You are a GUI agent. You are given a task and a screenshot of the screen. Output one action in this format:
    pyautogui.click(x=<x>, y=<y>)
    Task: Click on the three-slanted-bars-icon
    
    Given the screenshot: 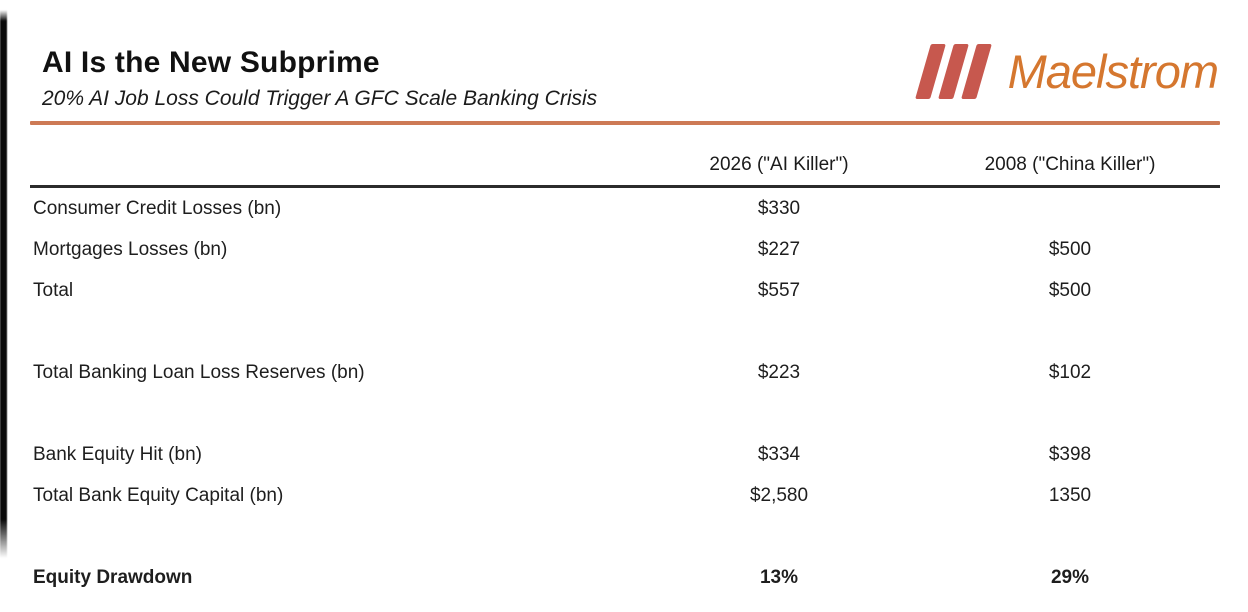 What is the action you would take?
    pyautogui.click(x=953, y=71)
    